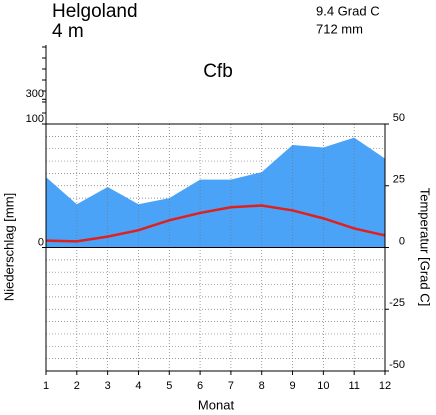 This screenshot has width=436, height=415. Describe the element at coordinates (262, 386) in the screenshot. I see `x-tick-label: 8` at that location.